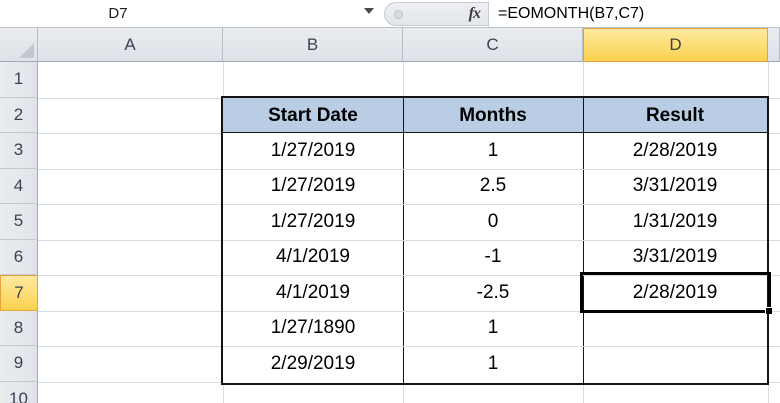 The width and height of the screenshot is (780, 403). Describe the element at coordinates (19, 328) in the screenshot. I see `row-header-8: 8` at that location.